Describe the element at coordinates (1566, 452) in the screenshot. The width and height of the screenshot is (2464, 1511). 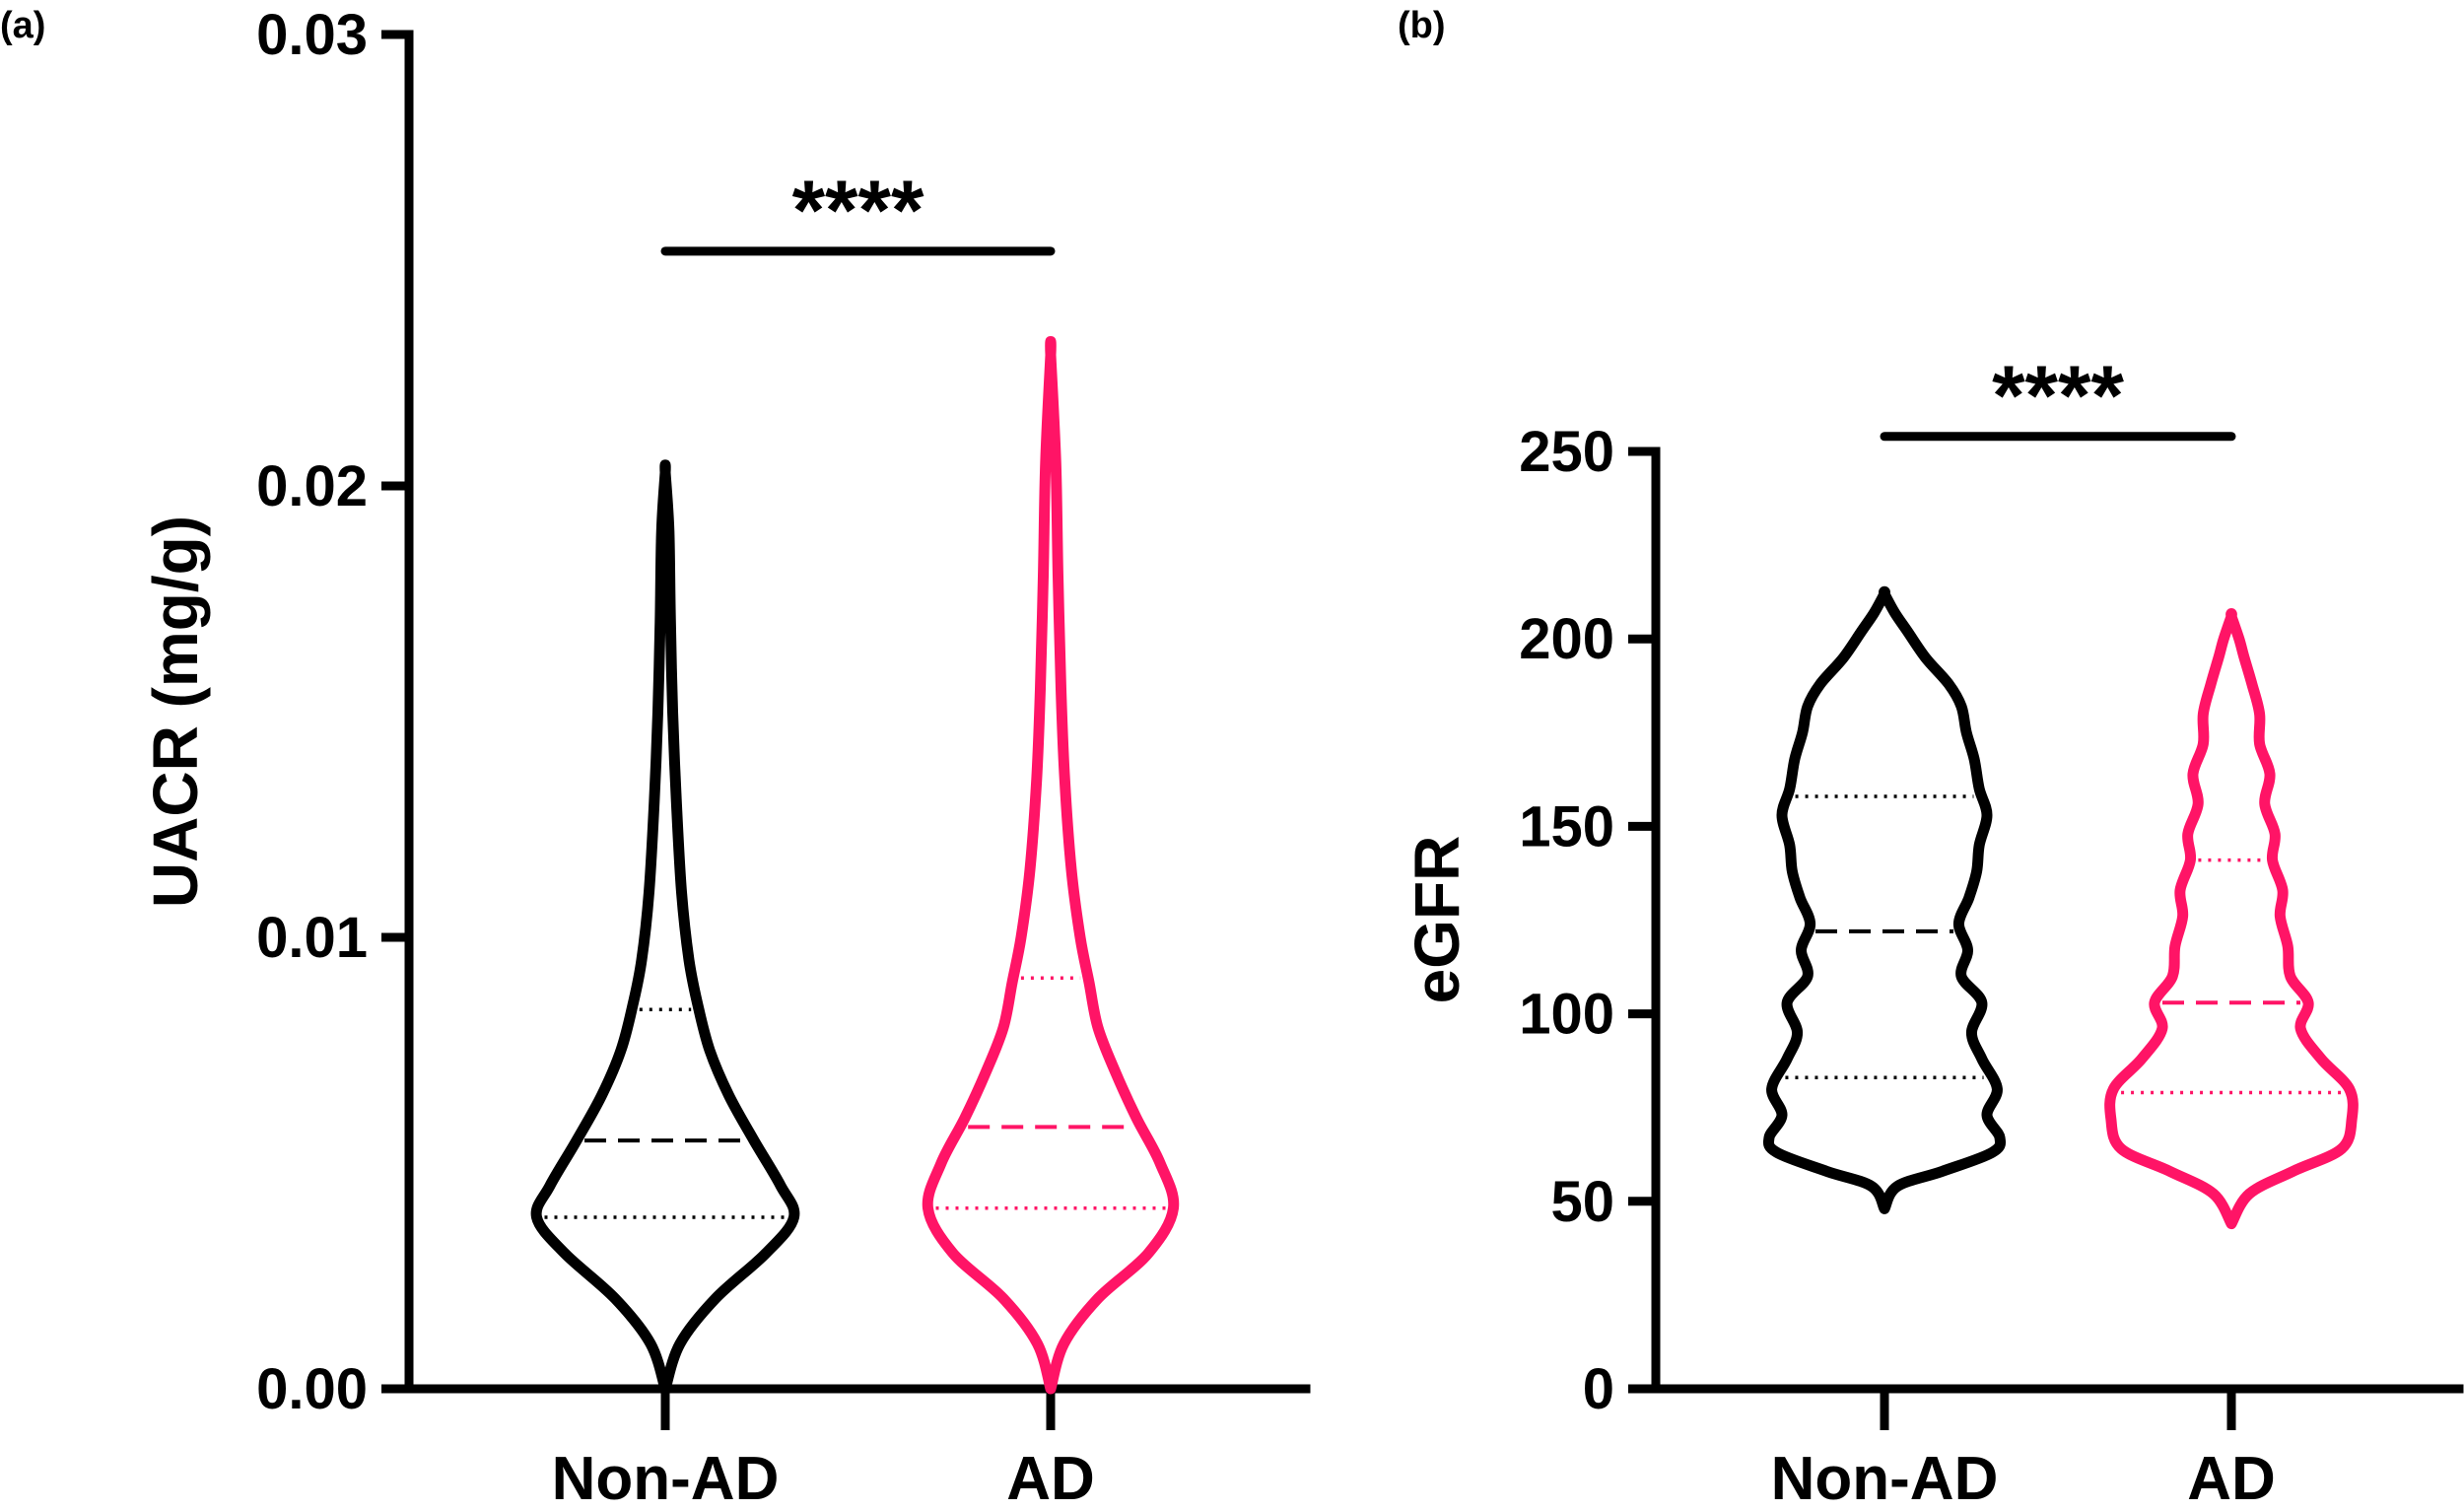
I see `y-tick-label: 250` at that location.